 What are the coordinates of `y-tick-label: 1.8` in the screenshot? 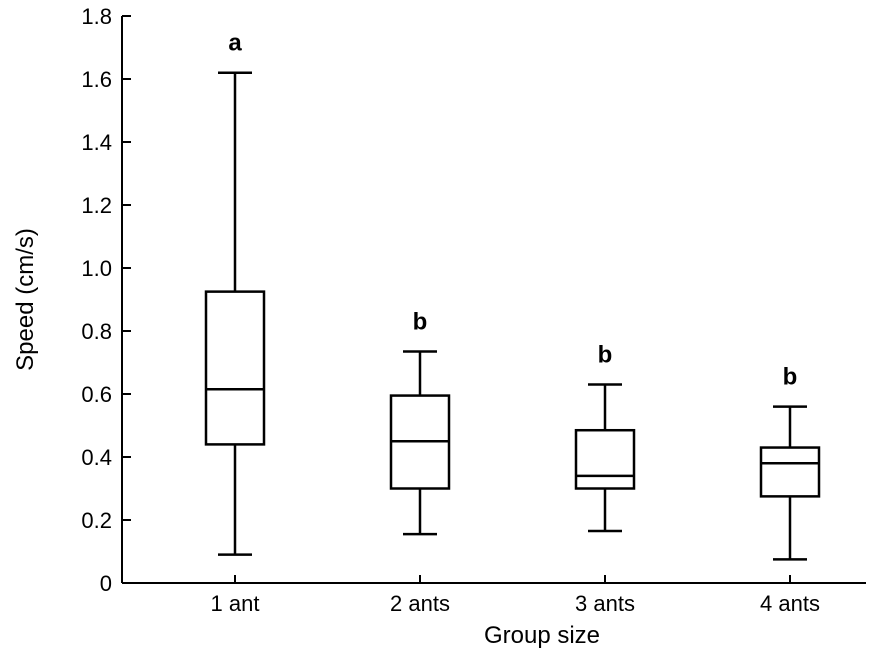 It's located at (96, 16).